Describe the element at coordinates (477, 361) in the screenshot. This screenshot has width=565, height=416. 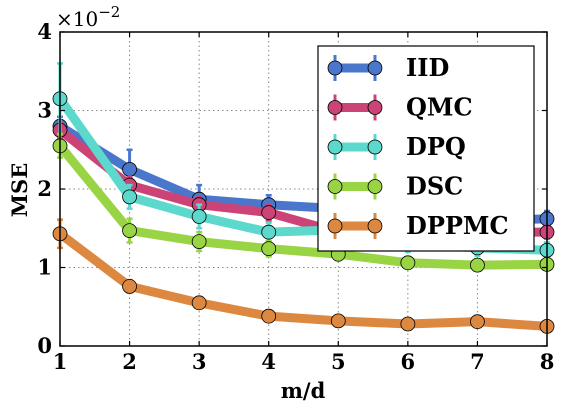
I see `x-tick-label: 7` at that location.